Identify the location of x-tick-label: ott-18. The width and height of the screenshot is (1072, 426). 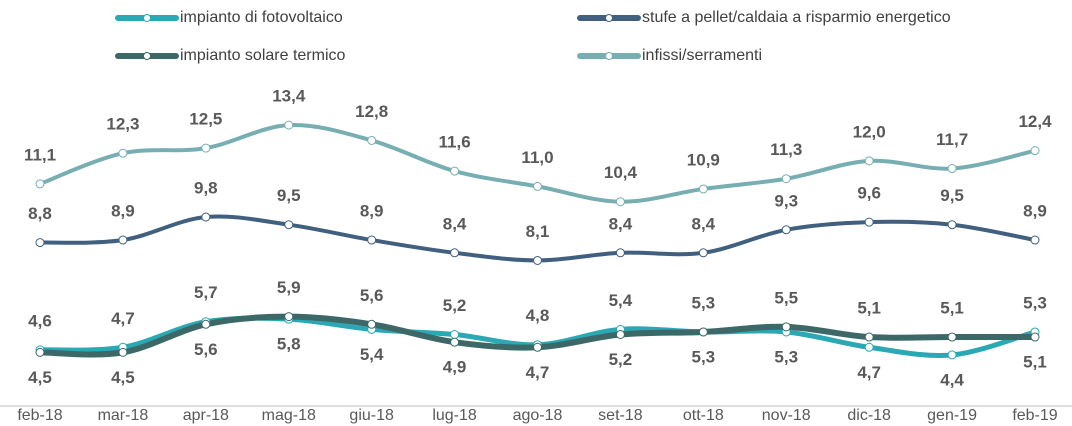
(703, 415).